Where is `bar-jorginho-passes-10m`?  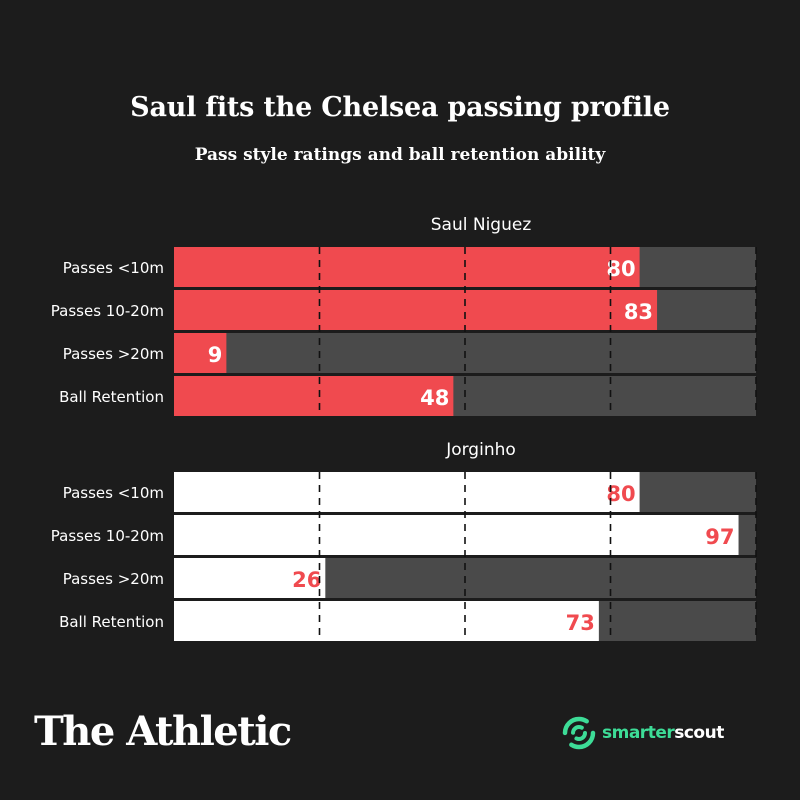
bar-jorginho-passes-10m is located at coordinates (407, 492).